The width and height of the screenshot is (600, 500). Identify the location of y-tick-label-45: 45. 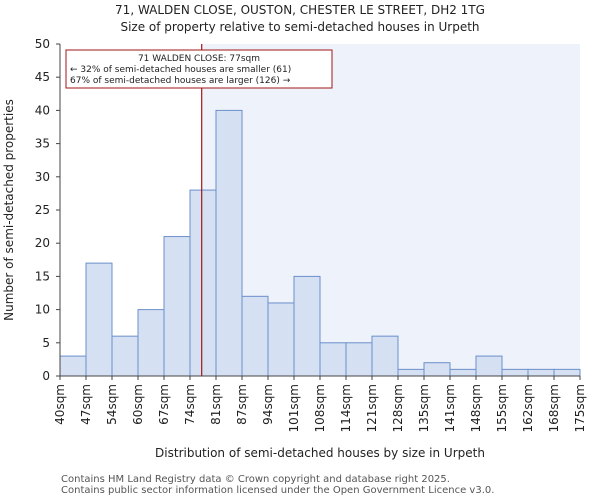
(42, 77).